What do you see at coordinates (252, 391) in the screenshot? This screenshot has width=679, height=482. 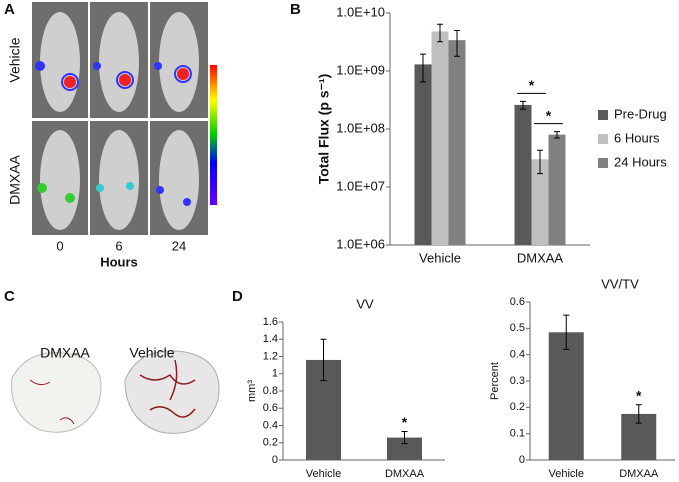 I see `y-axis-label: mm³` at bounding box center [252, 391].